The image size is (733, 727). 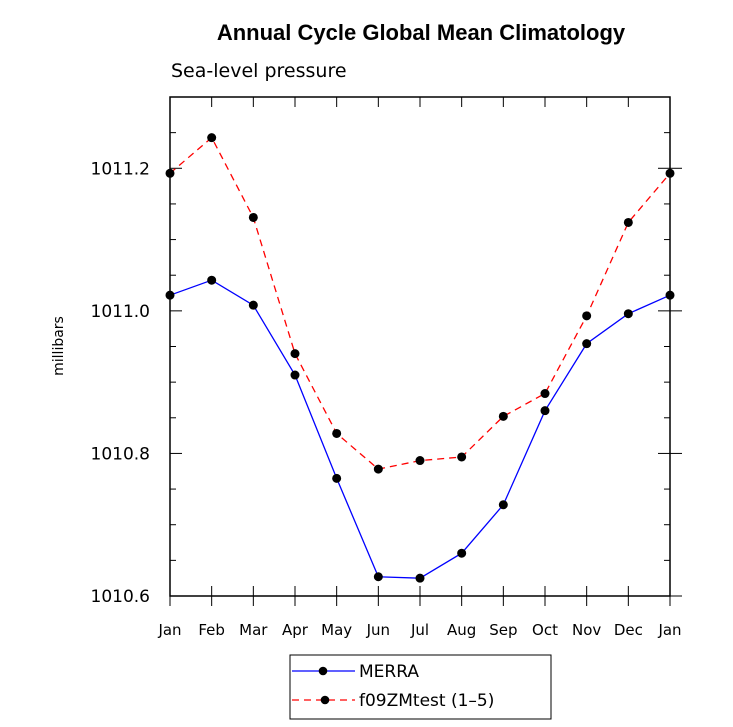 I want to click on x-tick-label: Jun, so click(x=378, y=630).